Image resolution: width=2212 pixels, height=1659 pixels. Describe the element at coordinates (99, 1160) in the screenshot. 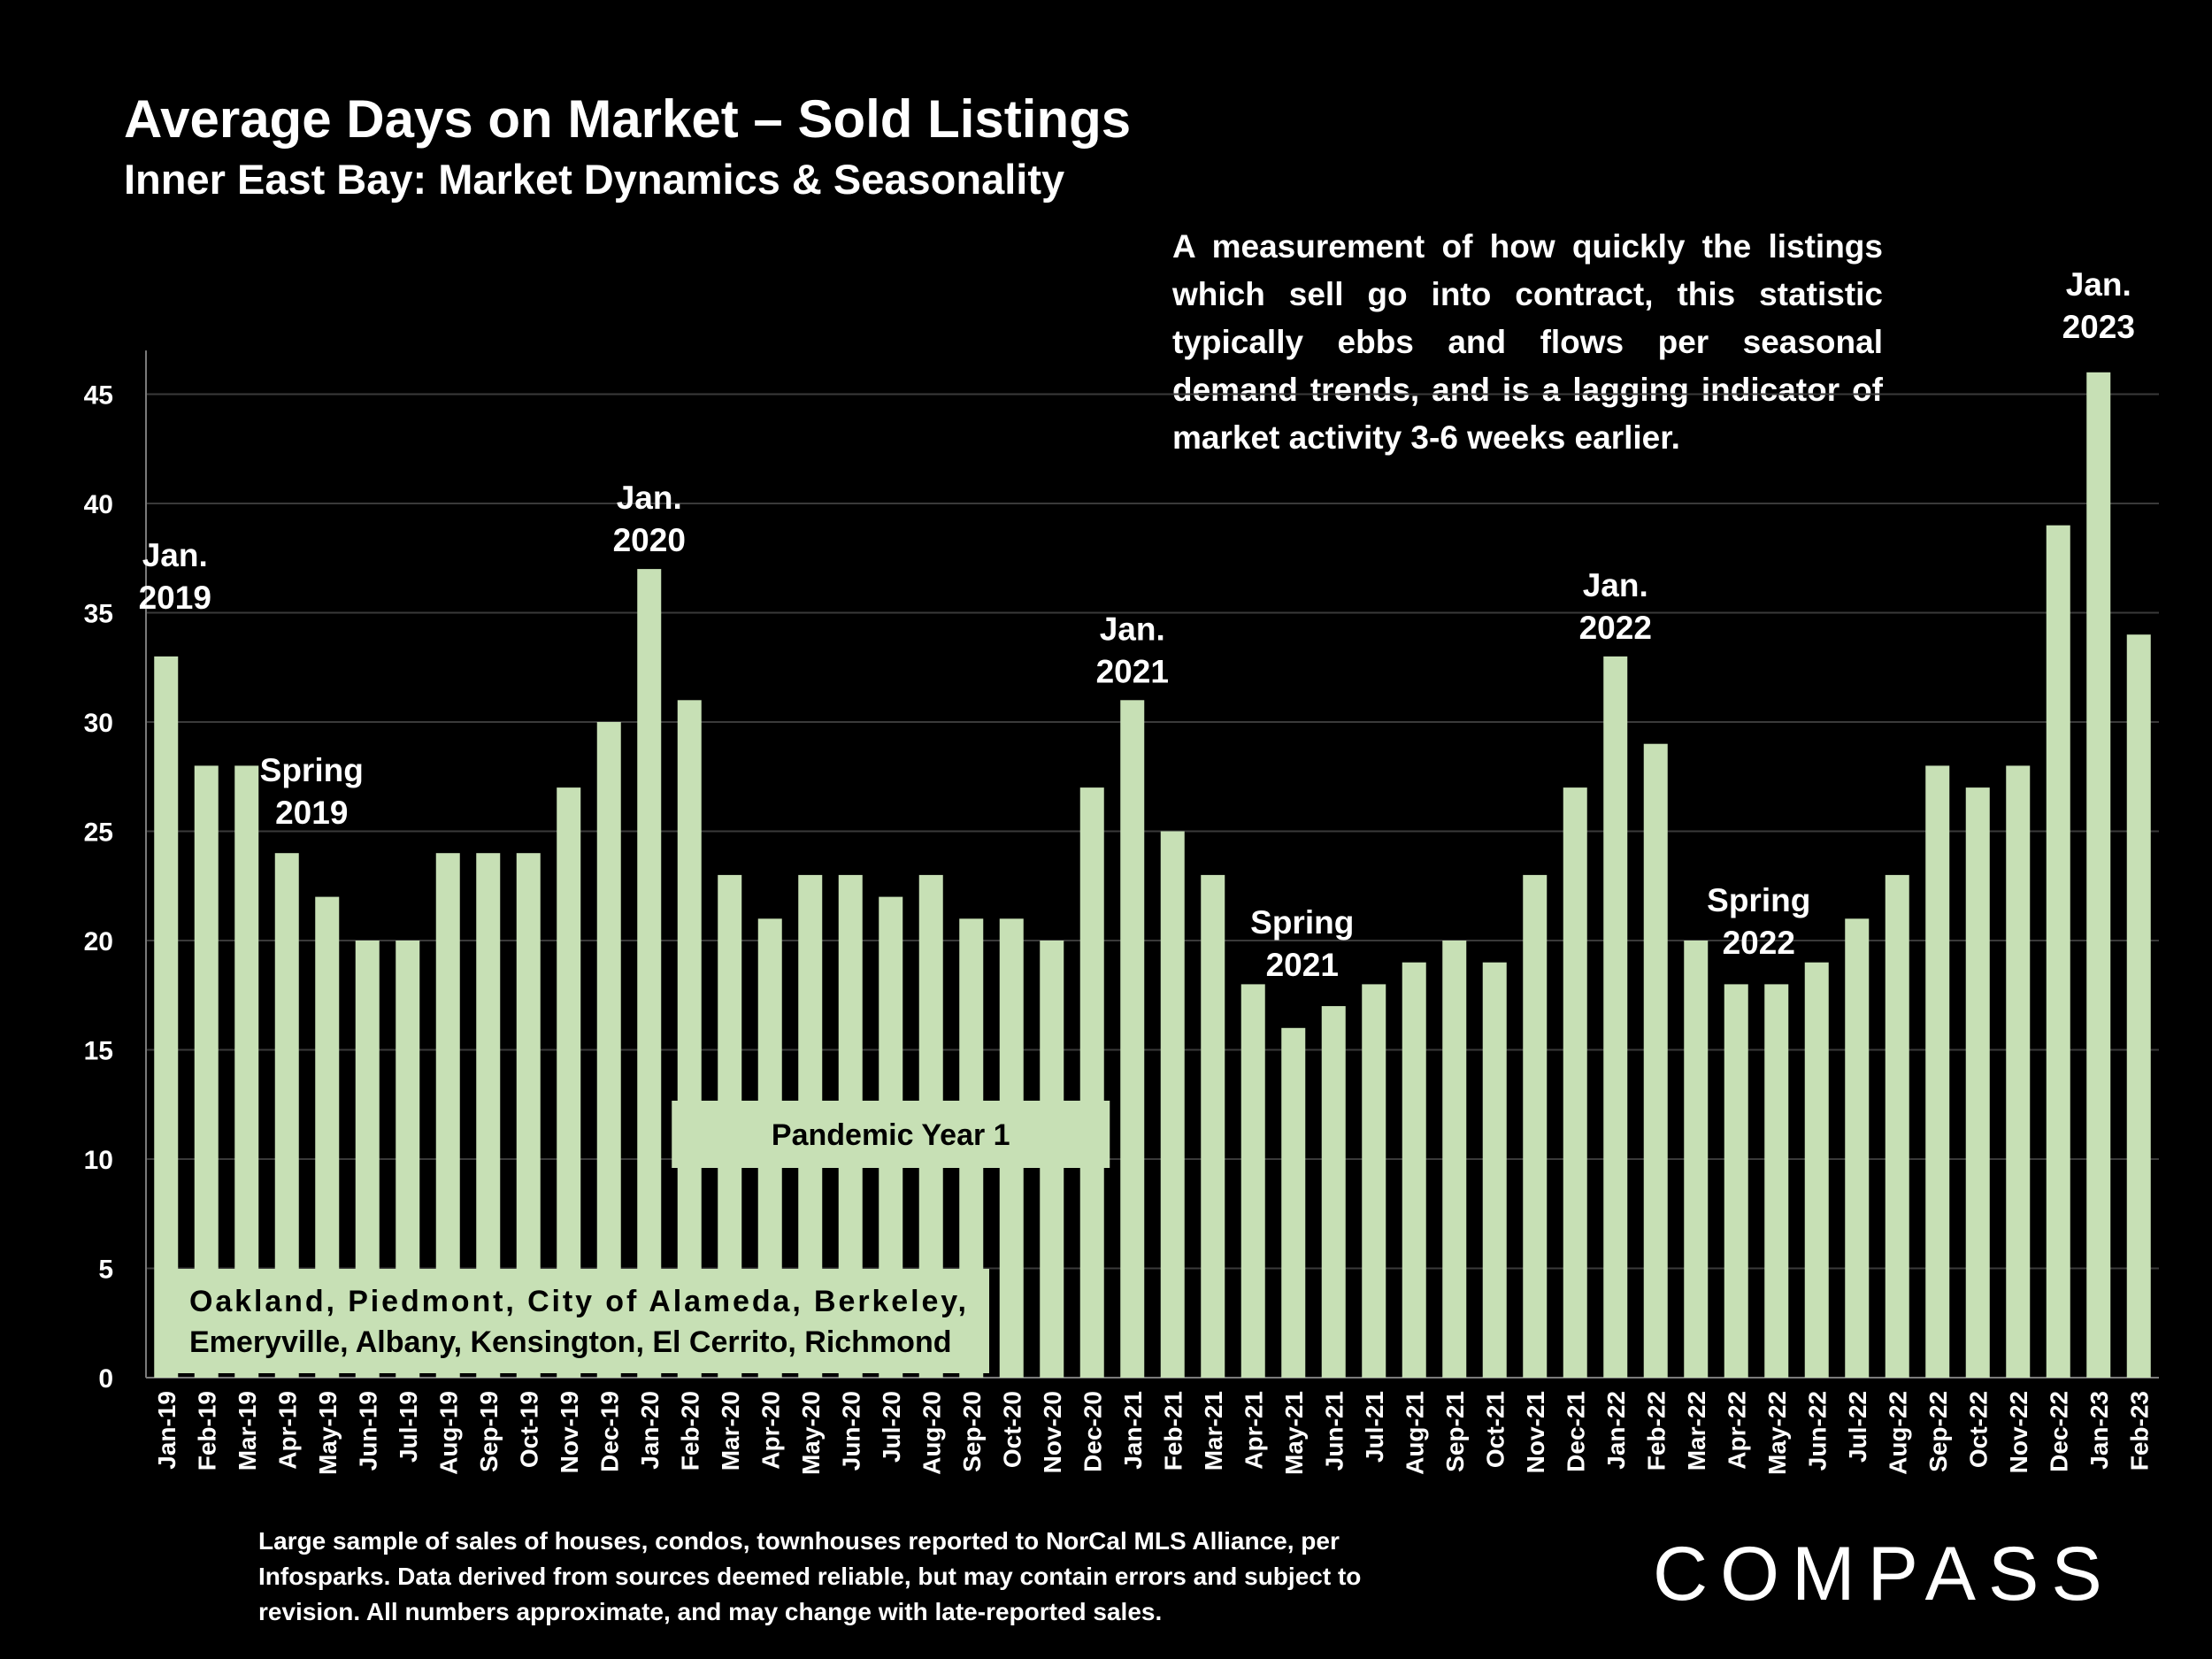

I see `y-tick-label: 10` at that location.